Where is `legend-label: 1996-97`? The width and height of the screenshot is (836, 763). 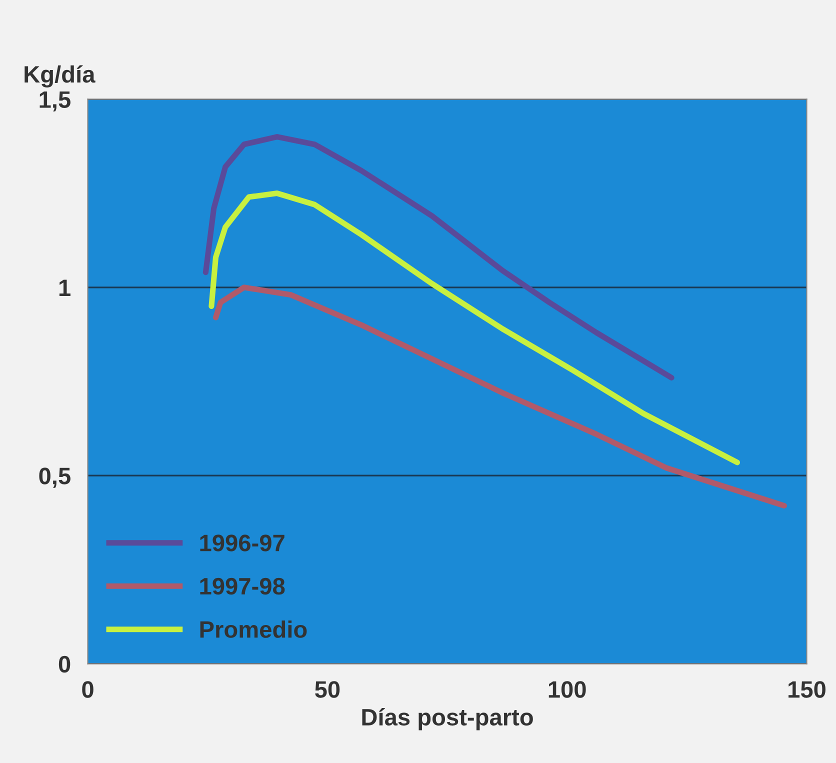
legend-label: 1996-97 is located at coordinates (242, 543).